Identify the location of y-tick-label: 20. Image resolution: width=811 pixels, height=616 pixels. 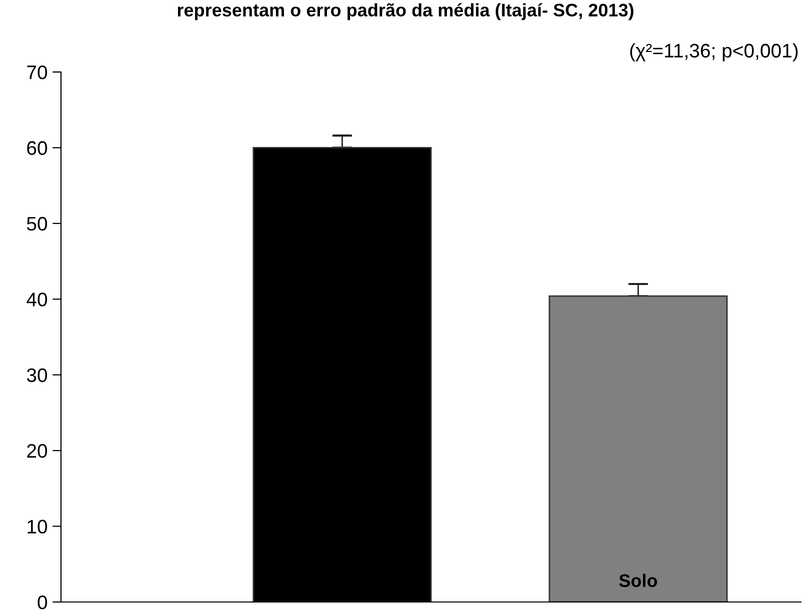
(37, 451).